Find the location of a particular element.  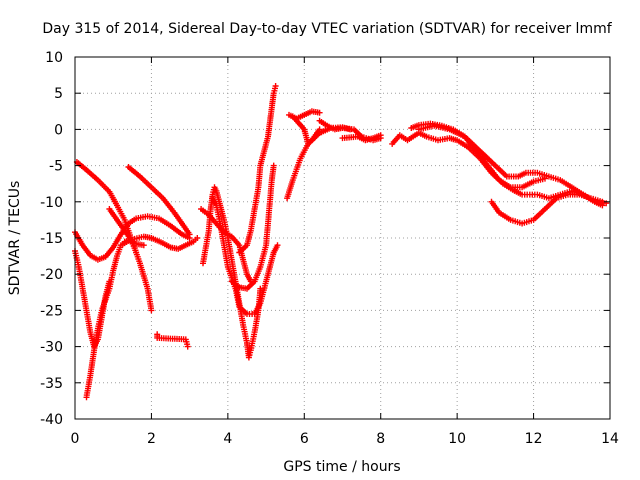

y-tick-label: 5 is located at coordinates (58, 94).